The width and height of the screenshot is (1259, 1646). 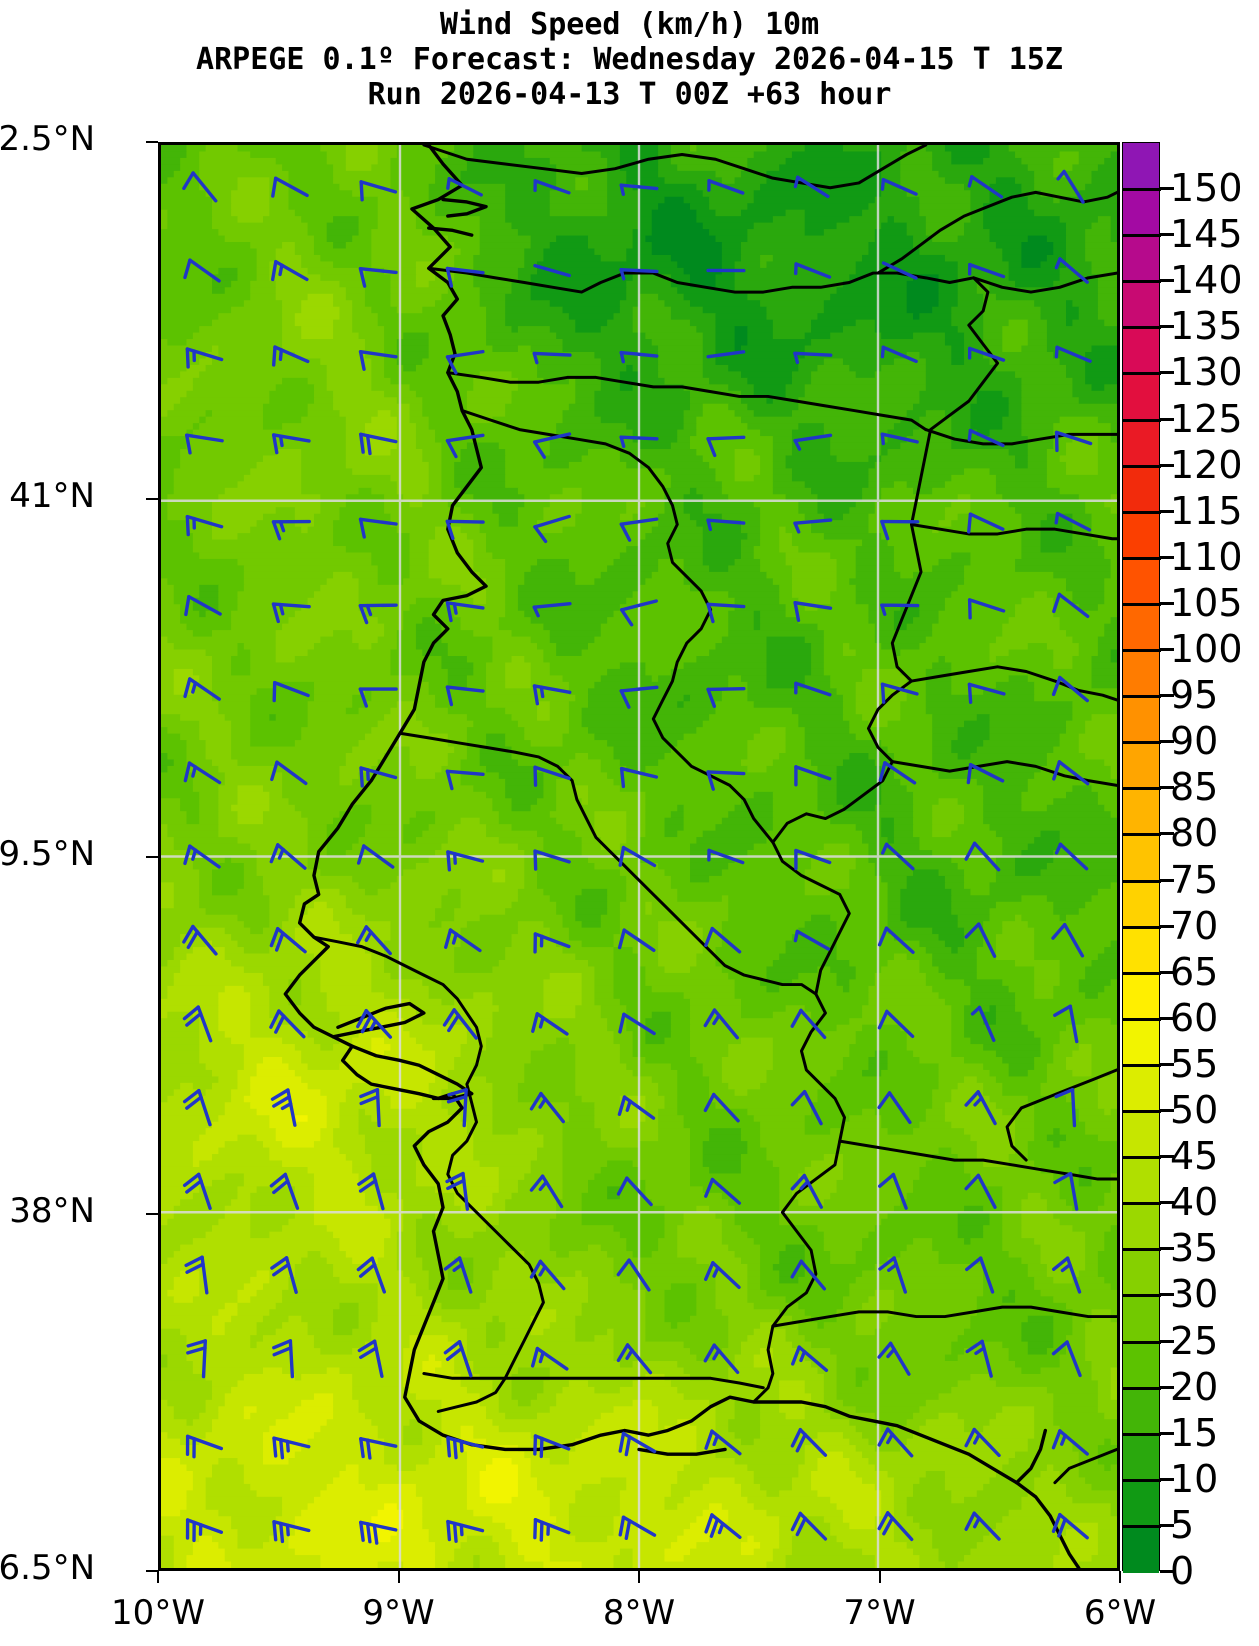 I want to click on colorbar-label-45: 45, so click(x=1194, y=1156).